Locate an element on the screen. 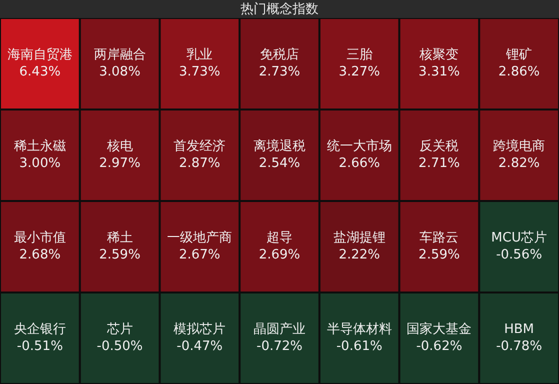  category-label: 跨境电商 is located at coordinates (519, 146).